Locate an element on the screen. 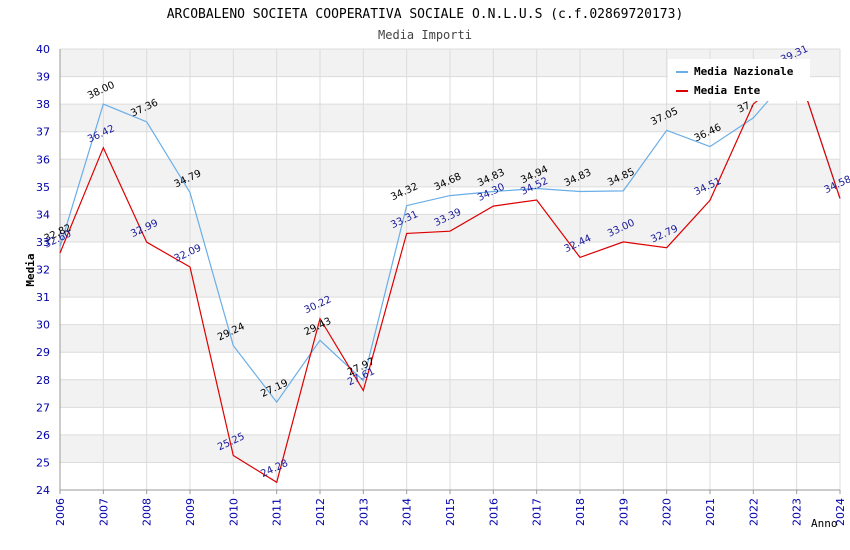 This screenshot has width=850, height=550. y-tick-label: 31 is located at coordinates (43, 297).